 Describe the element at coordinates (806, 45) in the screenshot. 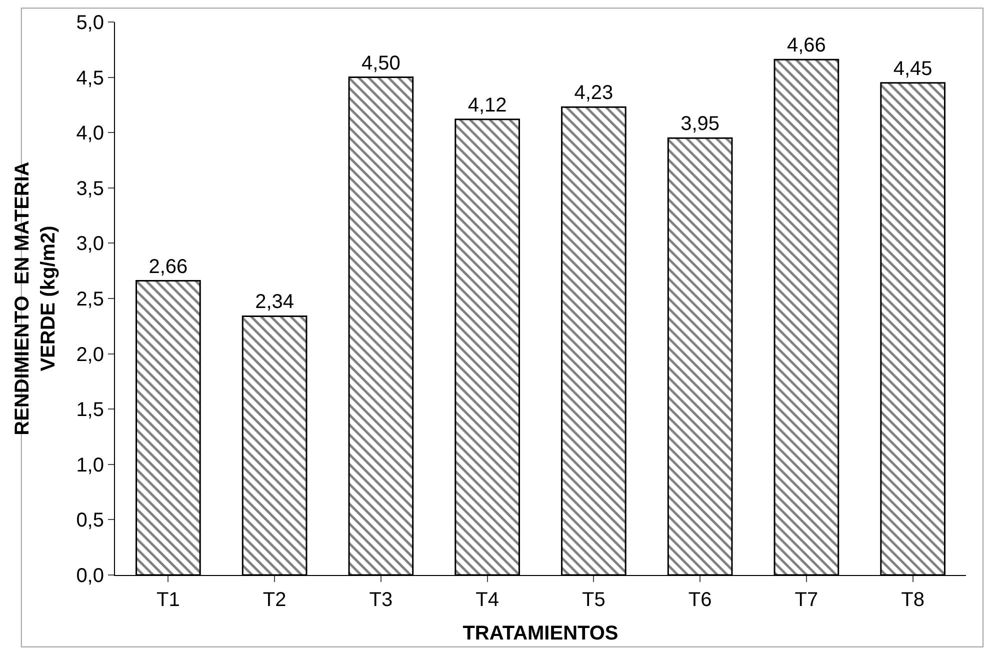

I see `data-label: 4,66` at that location.